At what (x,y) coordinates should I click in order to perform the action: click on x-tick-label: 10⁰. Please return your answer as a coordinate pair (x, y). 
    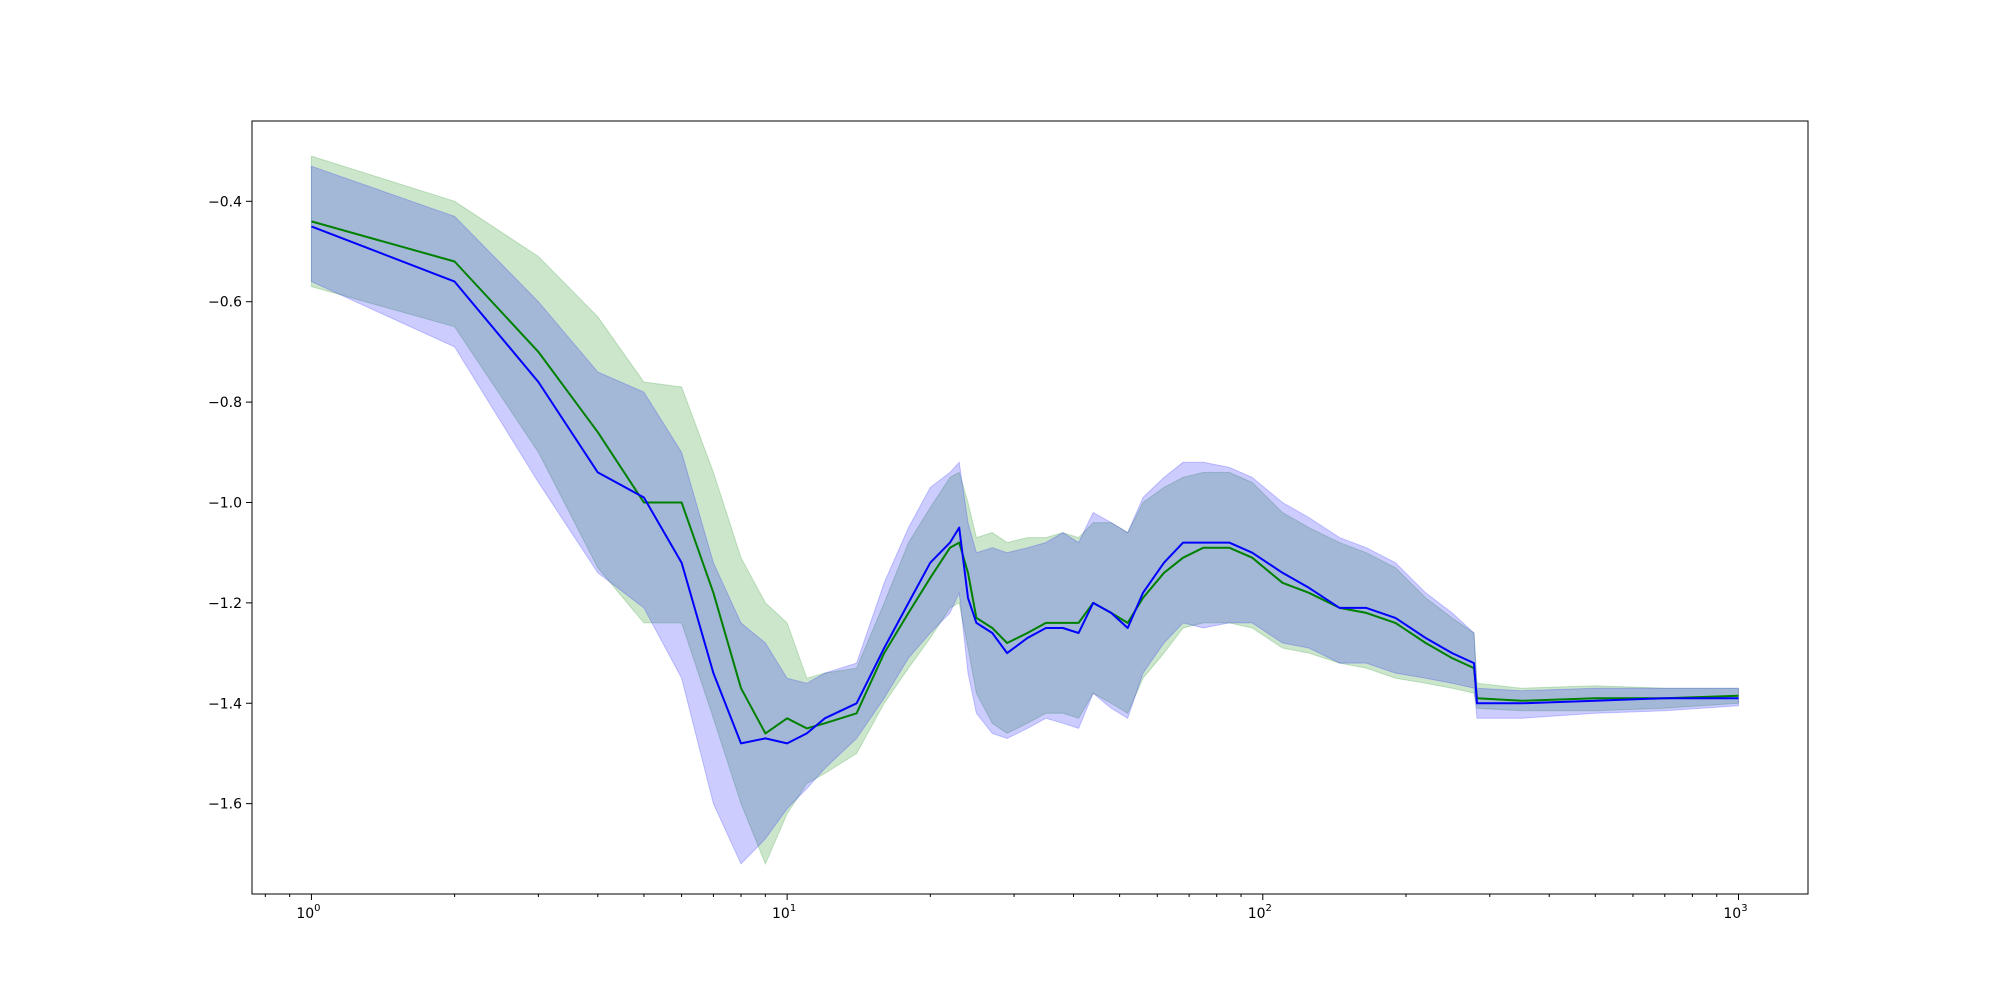
    Looking at the image, I should click on (308, 912).